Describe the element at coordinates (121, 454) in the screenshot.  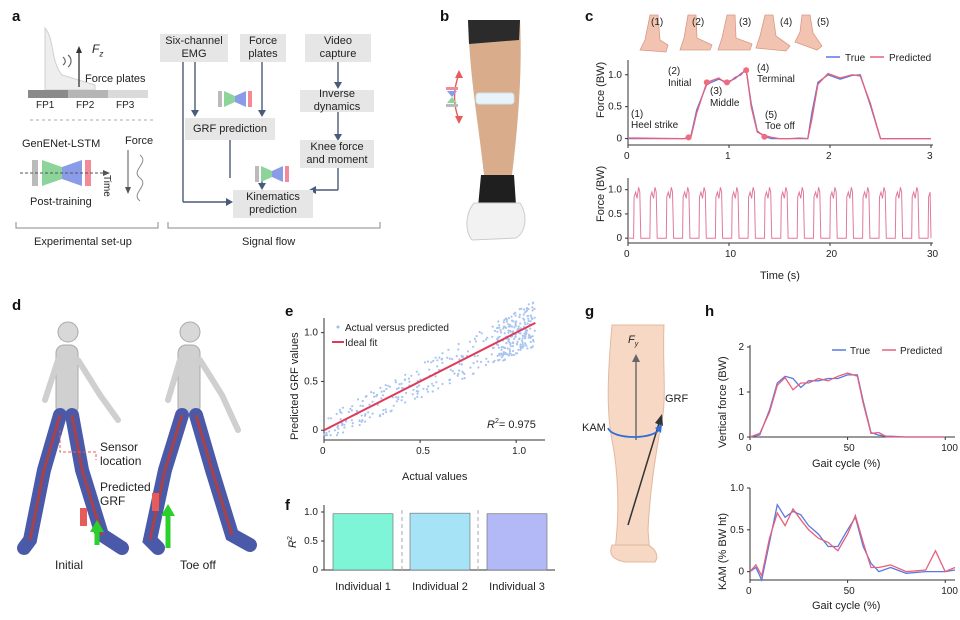
I see `sensor-location-label: Sensor location` at that location.